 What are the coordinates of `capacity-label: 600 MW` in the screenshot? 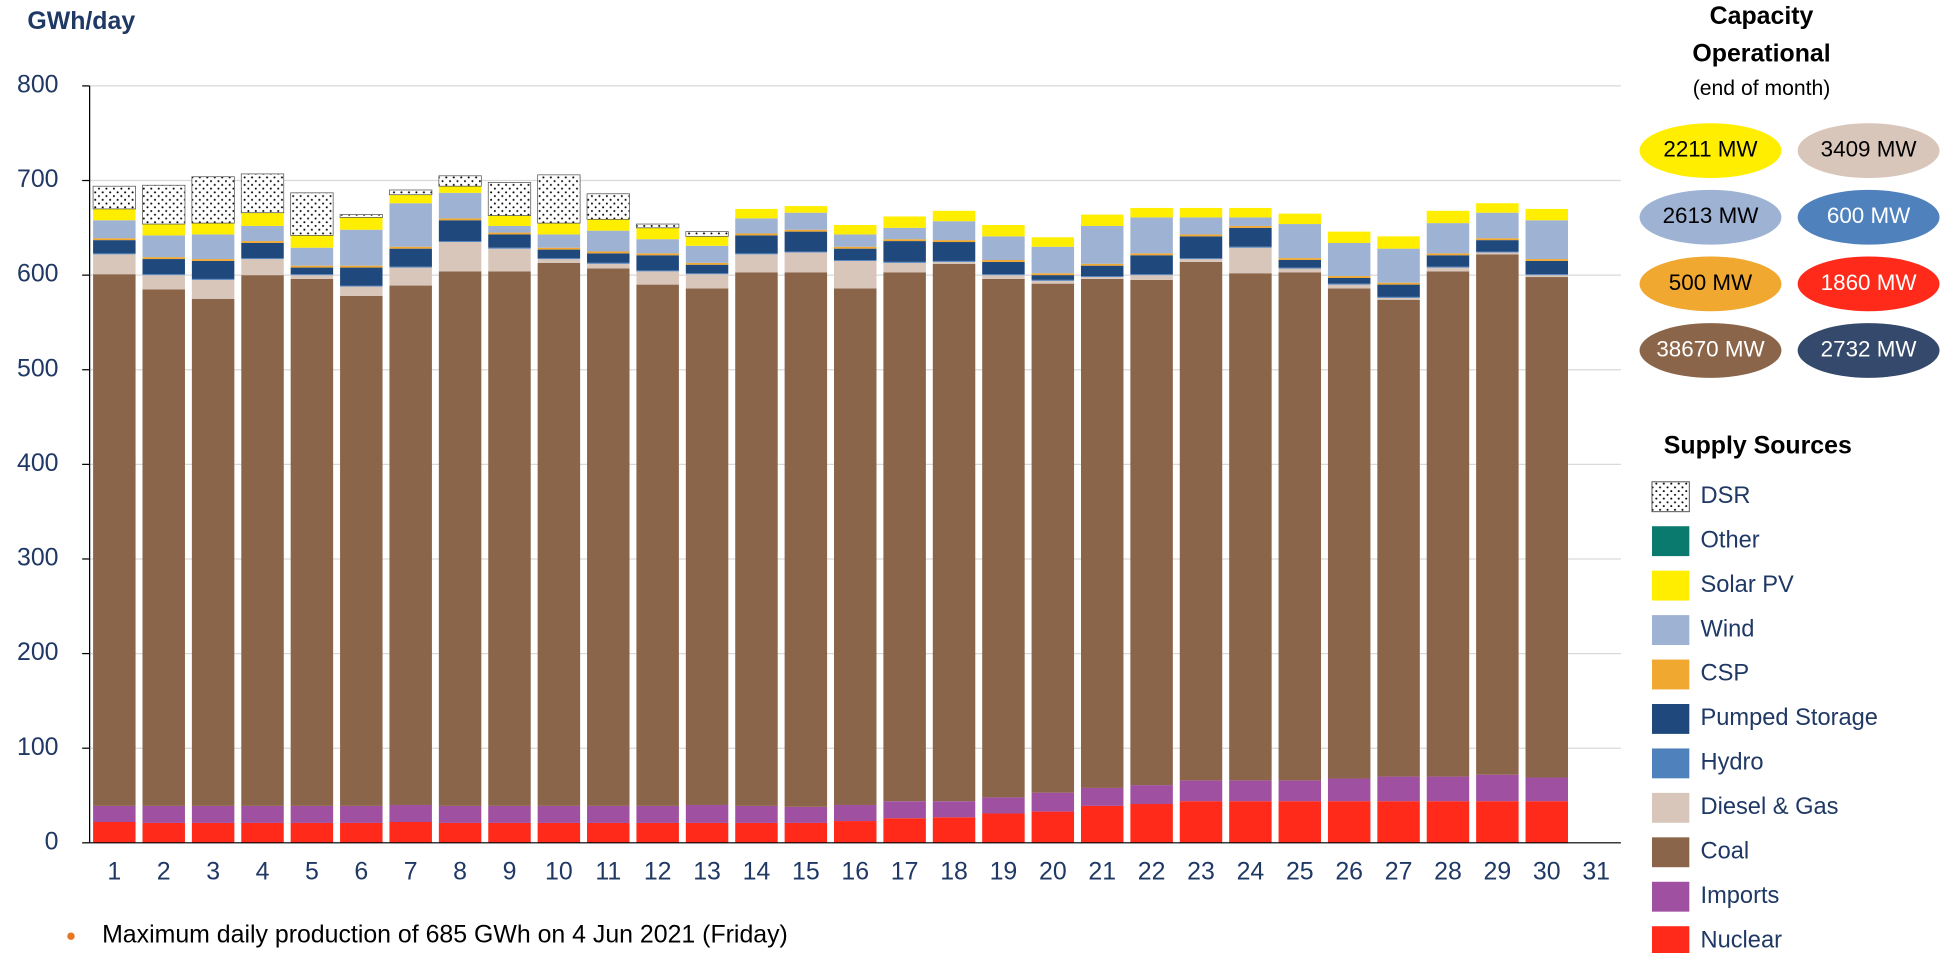 It's located at (1869, 215).